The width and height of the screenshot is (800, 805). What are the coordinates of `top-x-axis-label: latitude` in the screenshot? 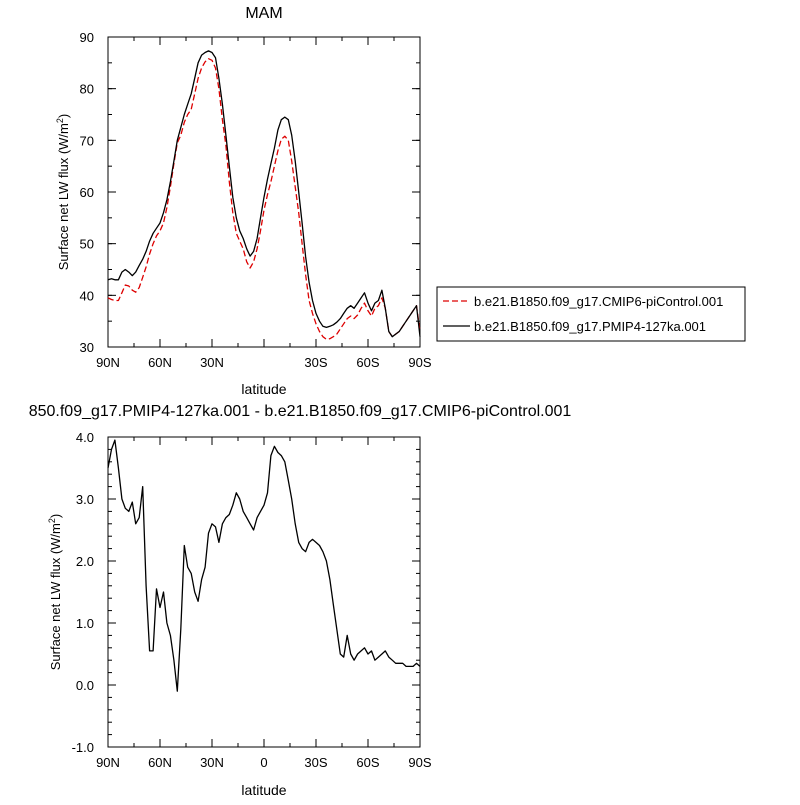 It's located at (263, 389).